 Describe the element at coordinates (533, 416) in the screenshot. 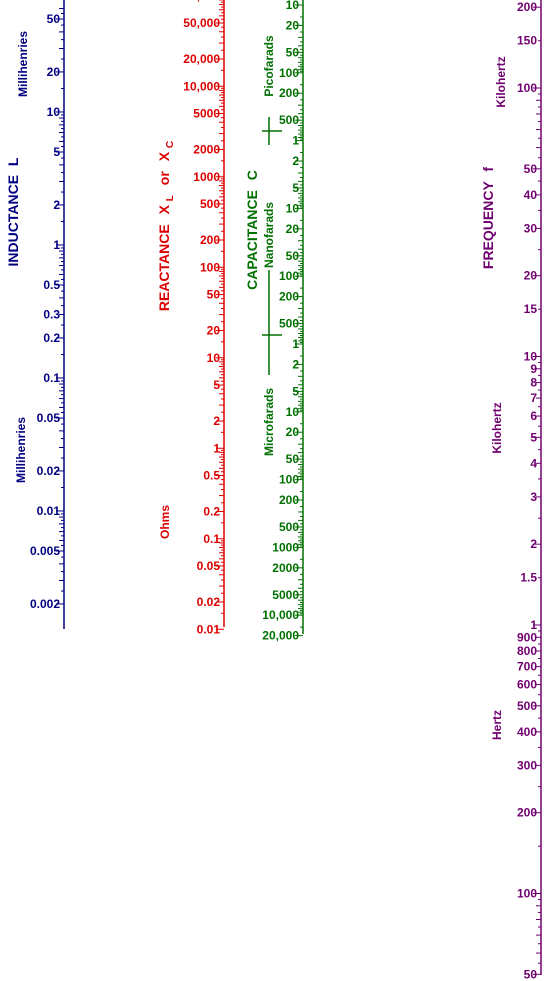

I see `frequency-tick-label: 6` at that location.